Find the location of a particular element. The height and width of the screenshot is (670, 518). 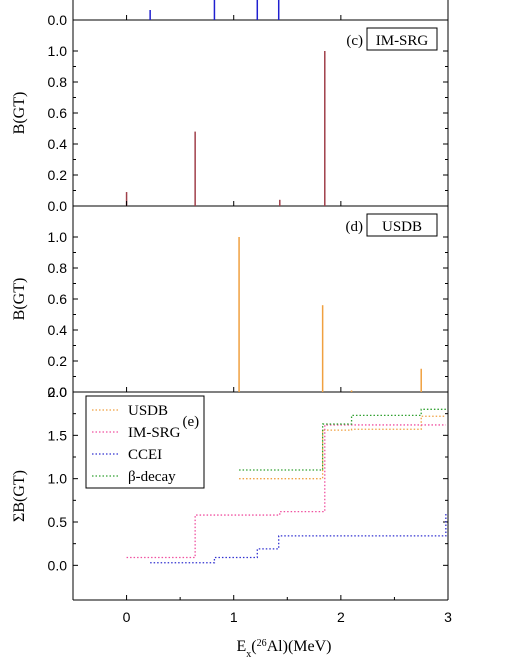

x-axis-label: Ex(26Al)(MeV) is located at coordinates (284, 649).